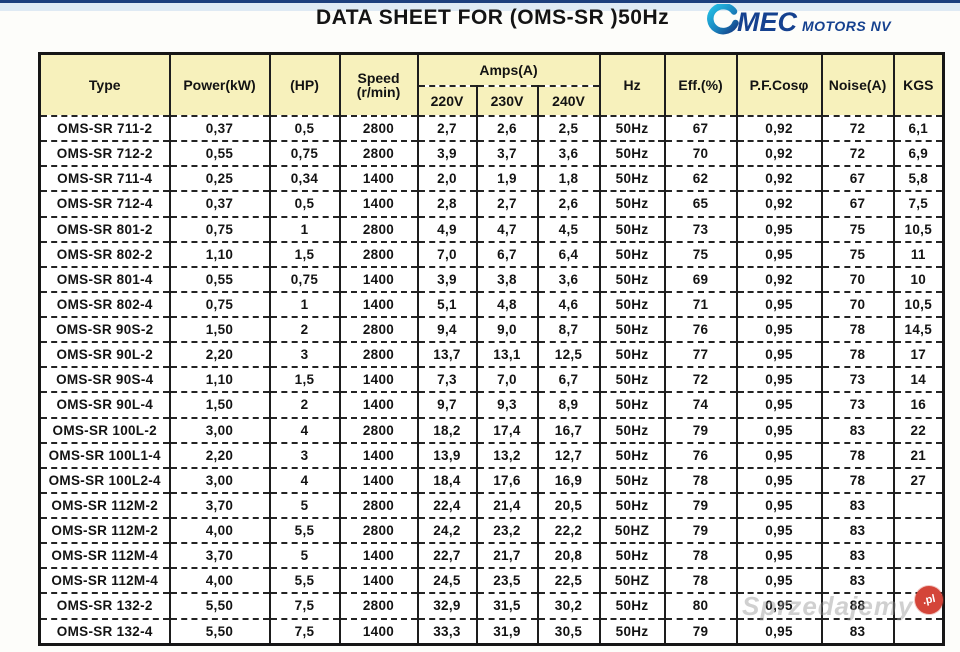  Describe the element at coordinates (446, 128) in the screenshot. I see `cell-amps_220v: 2,7` at that location.